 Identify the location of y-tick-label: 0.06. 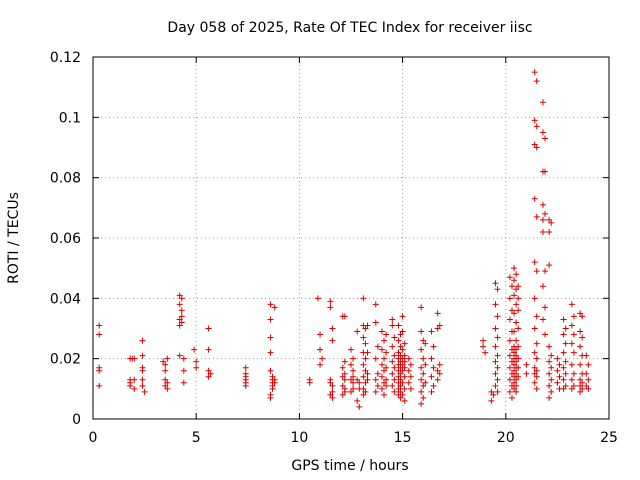
(65, 239).